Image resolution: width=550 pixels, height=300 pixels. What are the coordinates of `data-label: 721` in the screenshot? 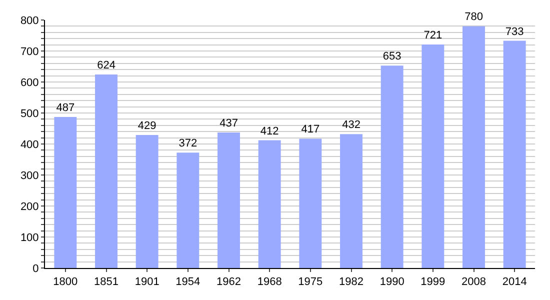 It's located at (433, 35).